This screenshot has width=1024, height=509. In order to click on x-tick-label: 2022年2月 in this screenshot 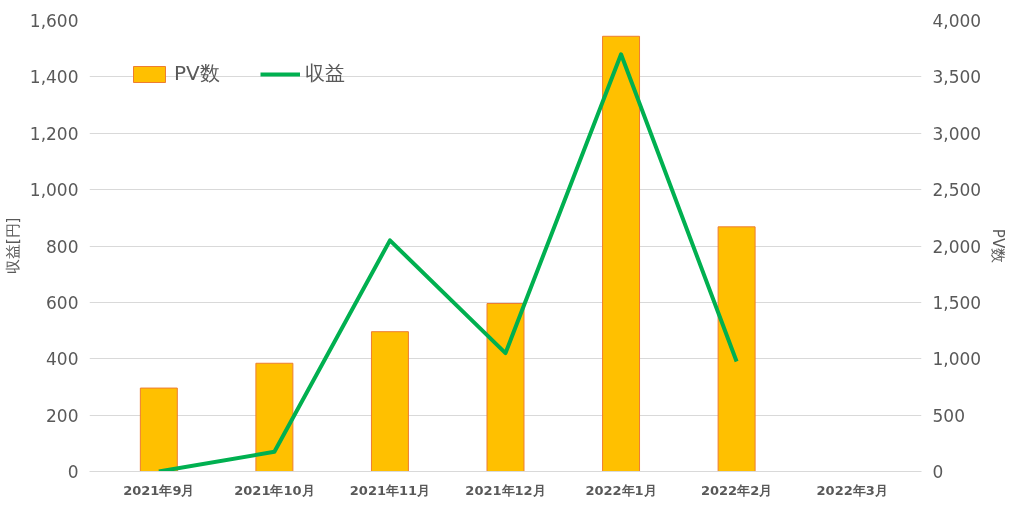, I will do `click(737, 490)`.